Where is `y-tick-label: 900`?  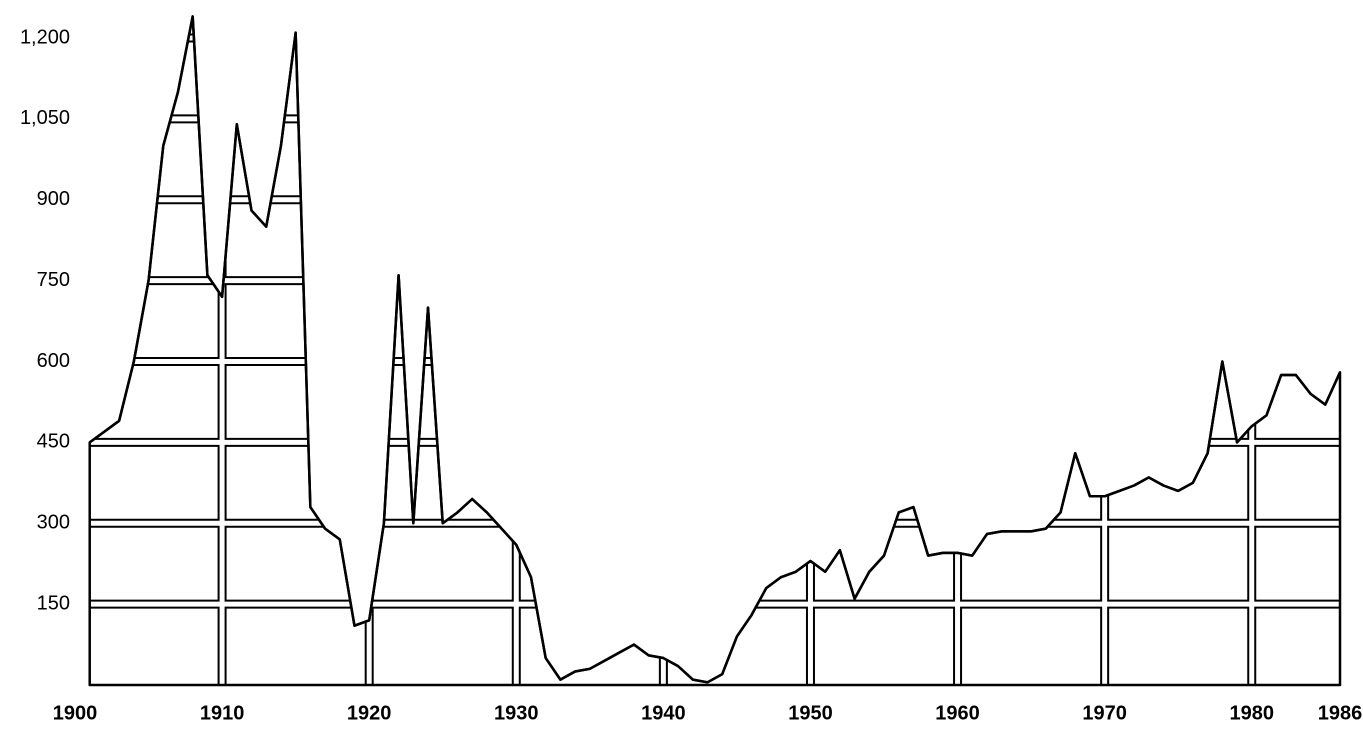 y-tick-label: 900 is located at coordinates (53, 199).